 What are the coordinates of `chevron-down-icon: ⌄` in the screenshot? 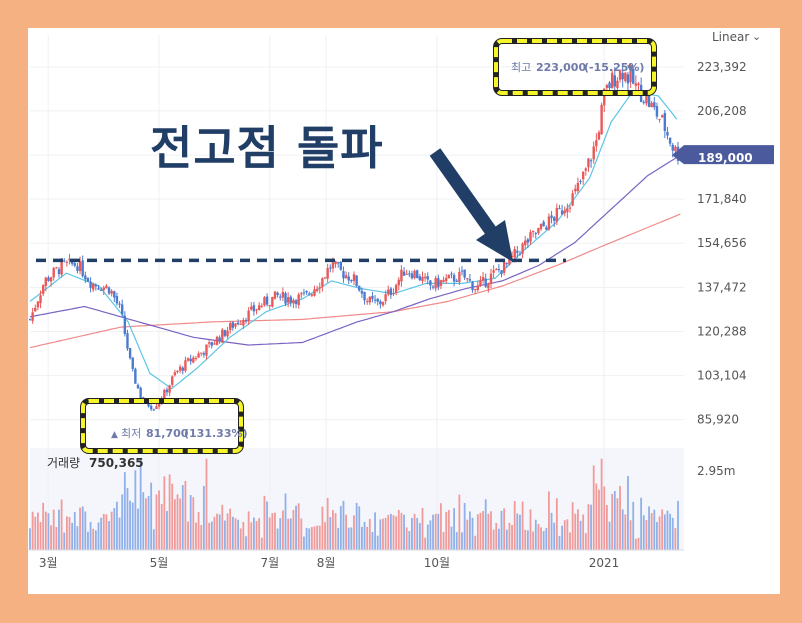 It's located at (757, 36).